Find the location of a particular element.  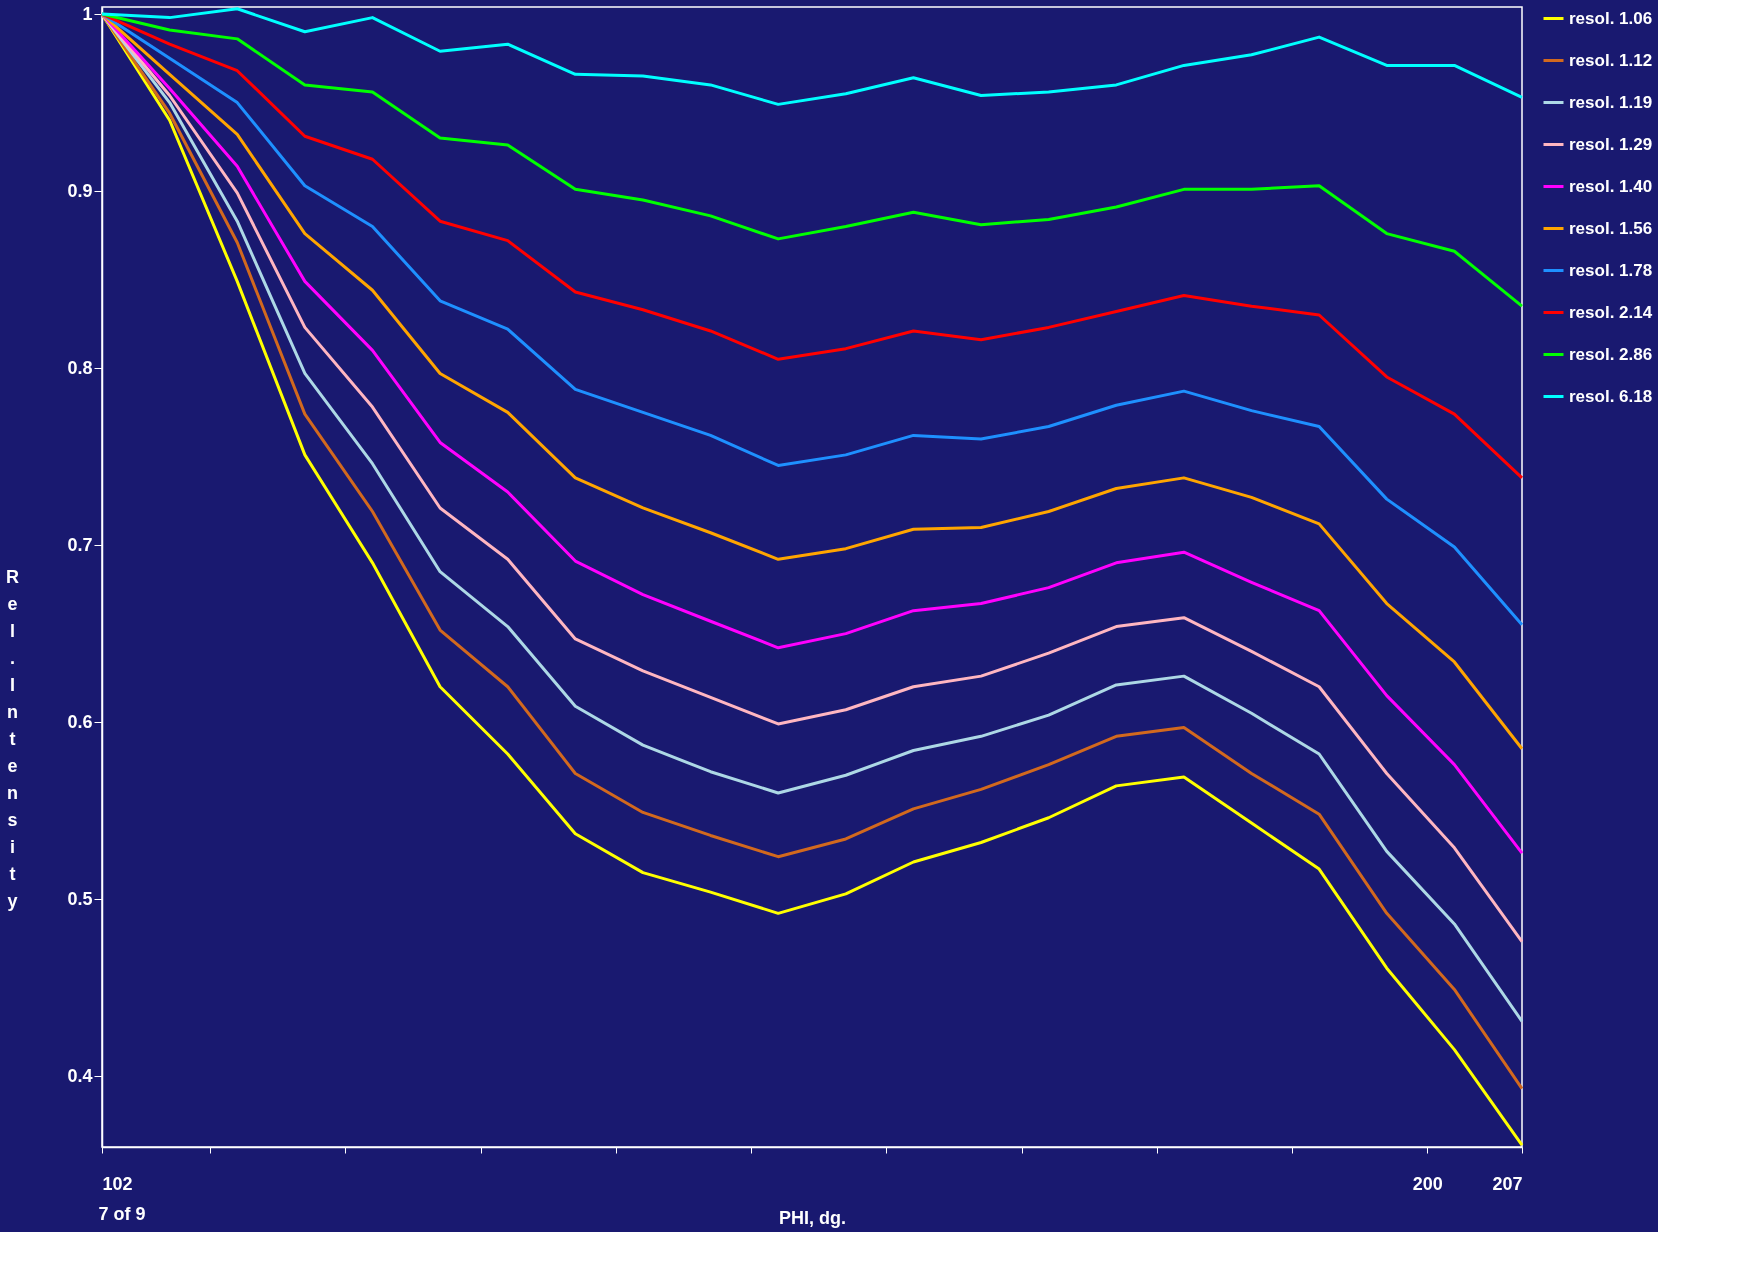

legend-label: resol. 1.19 is located at coordinates (1611, 102).